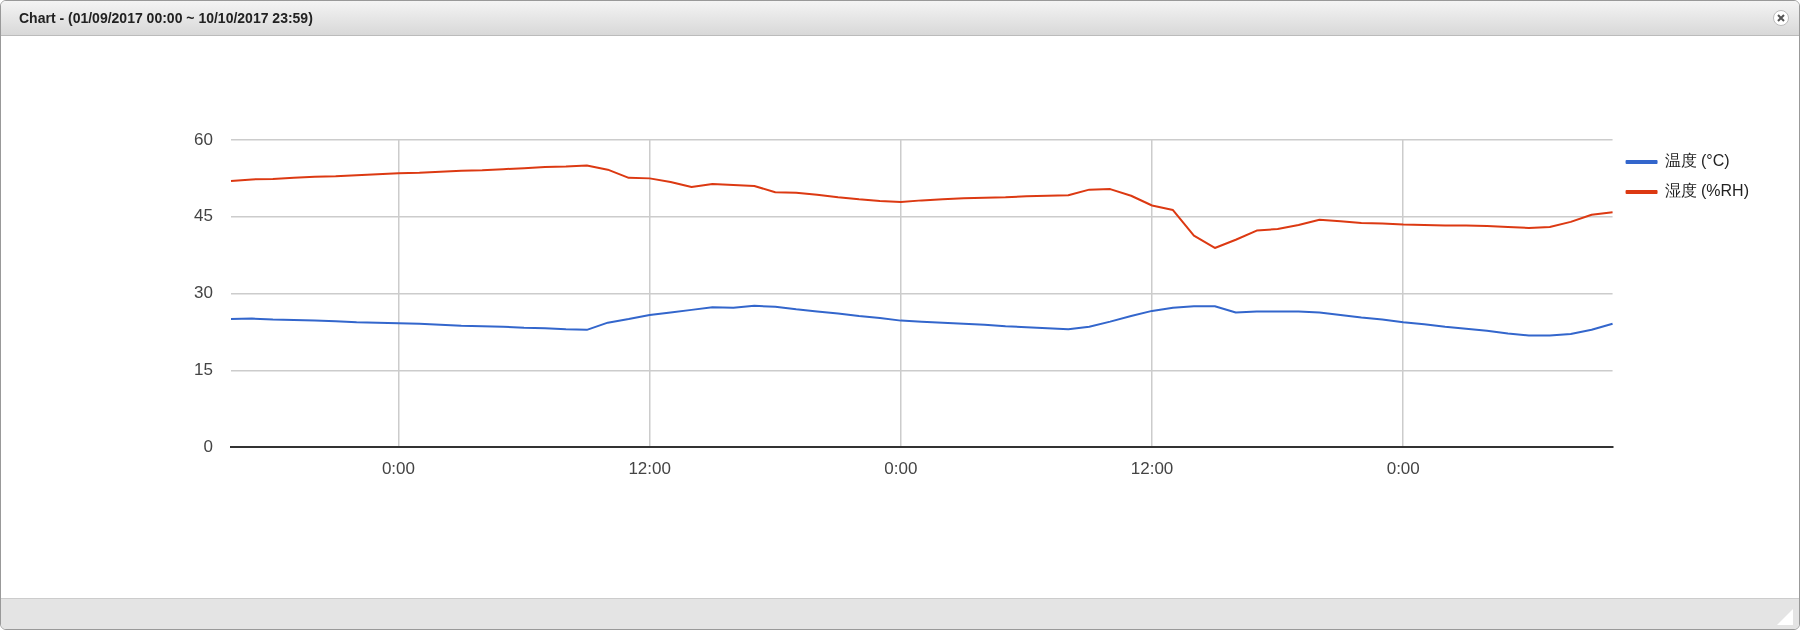 This screenshot has height=630, width=1800. Describe the element at coordinates (203, 139) in the screenshot. I see `y-tick-label: 60` at that location.